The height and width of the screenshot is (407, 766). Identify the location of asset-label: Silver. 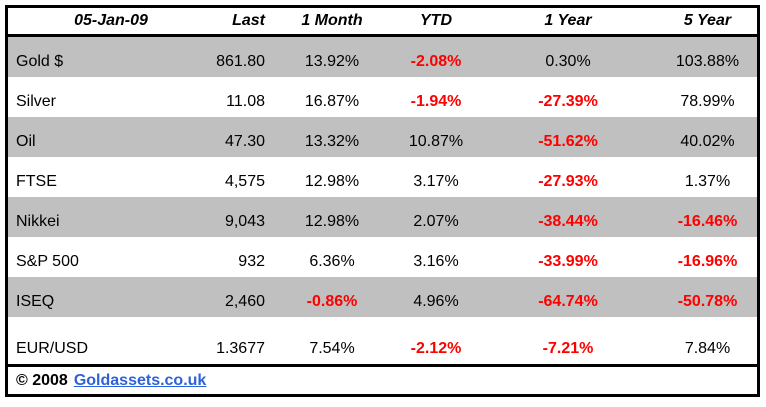
(36, 101).